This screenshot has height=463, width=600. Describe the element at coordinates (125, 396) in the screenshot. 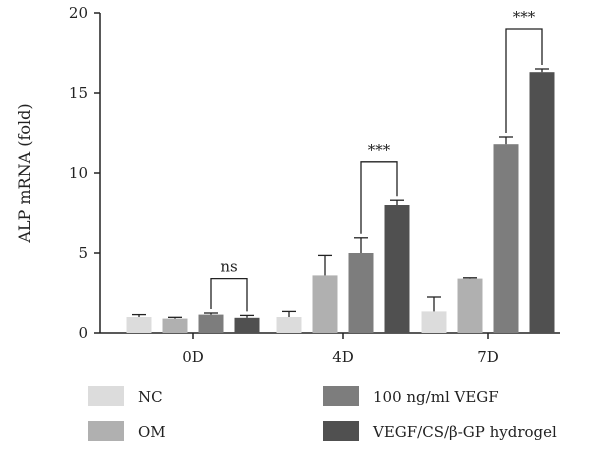

I see `legend-item: NC` at that location.